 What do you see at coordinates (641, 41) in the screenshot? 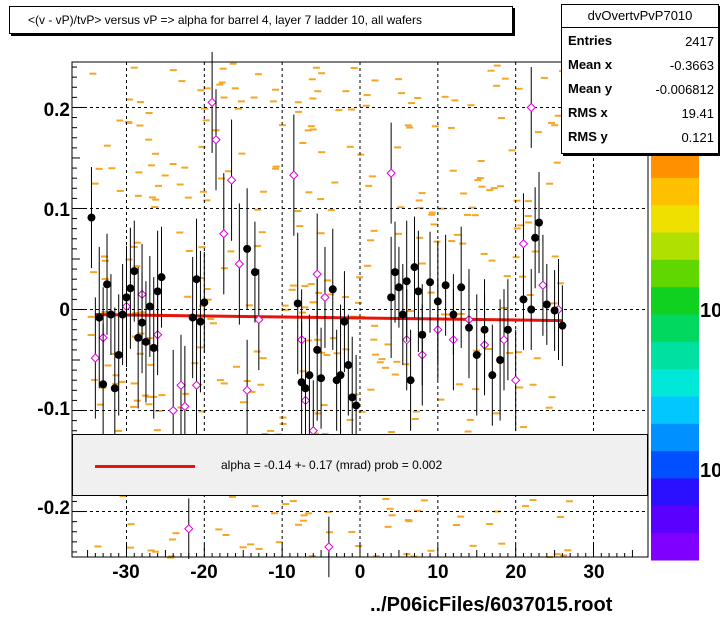
I see `stats-row-entries: Entries 2417` at bounding box center [641, 41].